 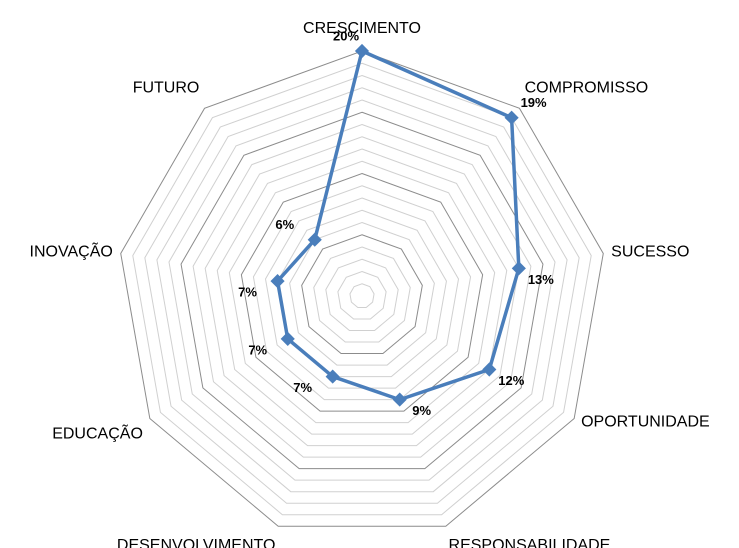 I want to click on category-label: DESENVOLVIMENTO, so click(x=196, y=542).